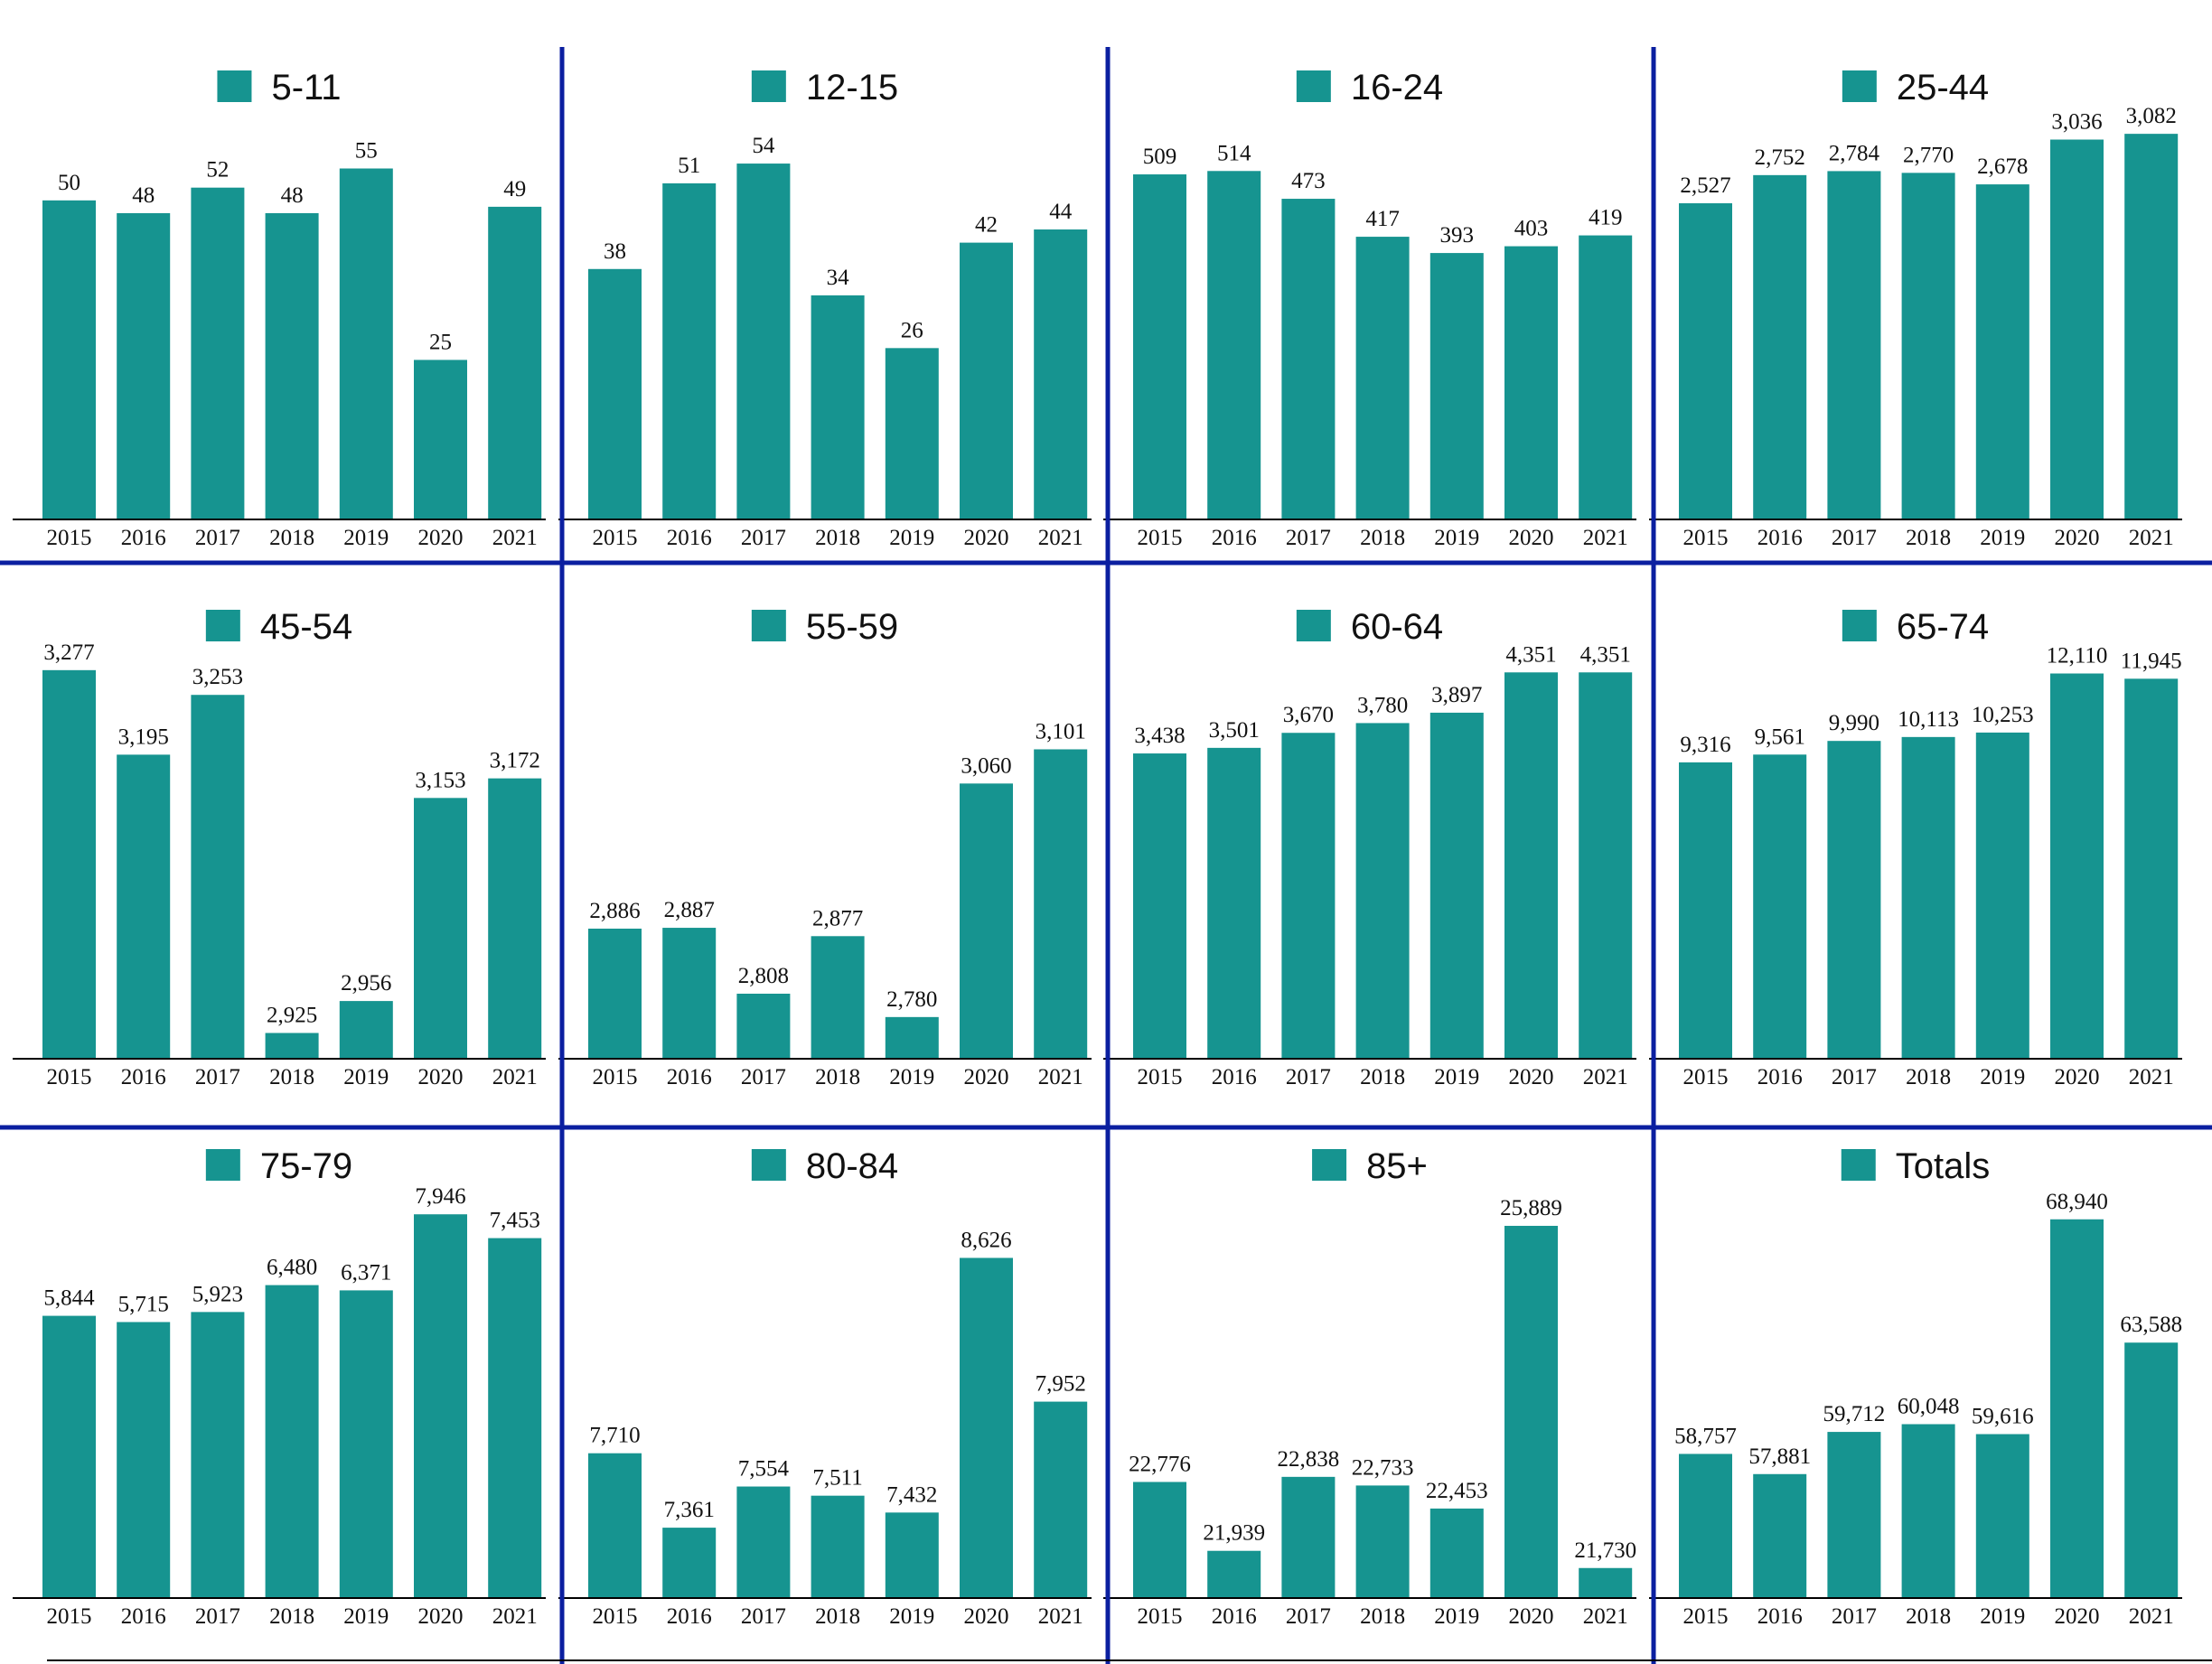 The image size is (2212, 1664). Describe the element at coordinates (515, 1221) in the screenshot. I see `data-label: 7,453` at that location.